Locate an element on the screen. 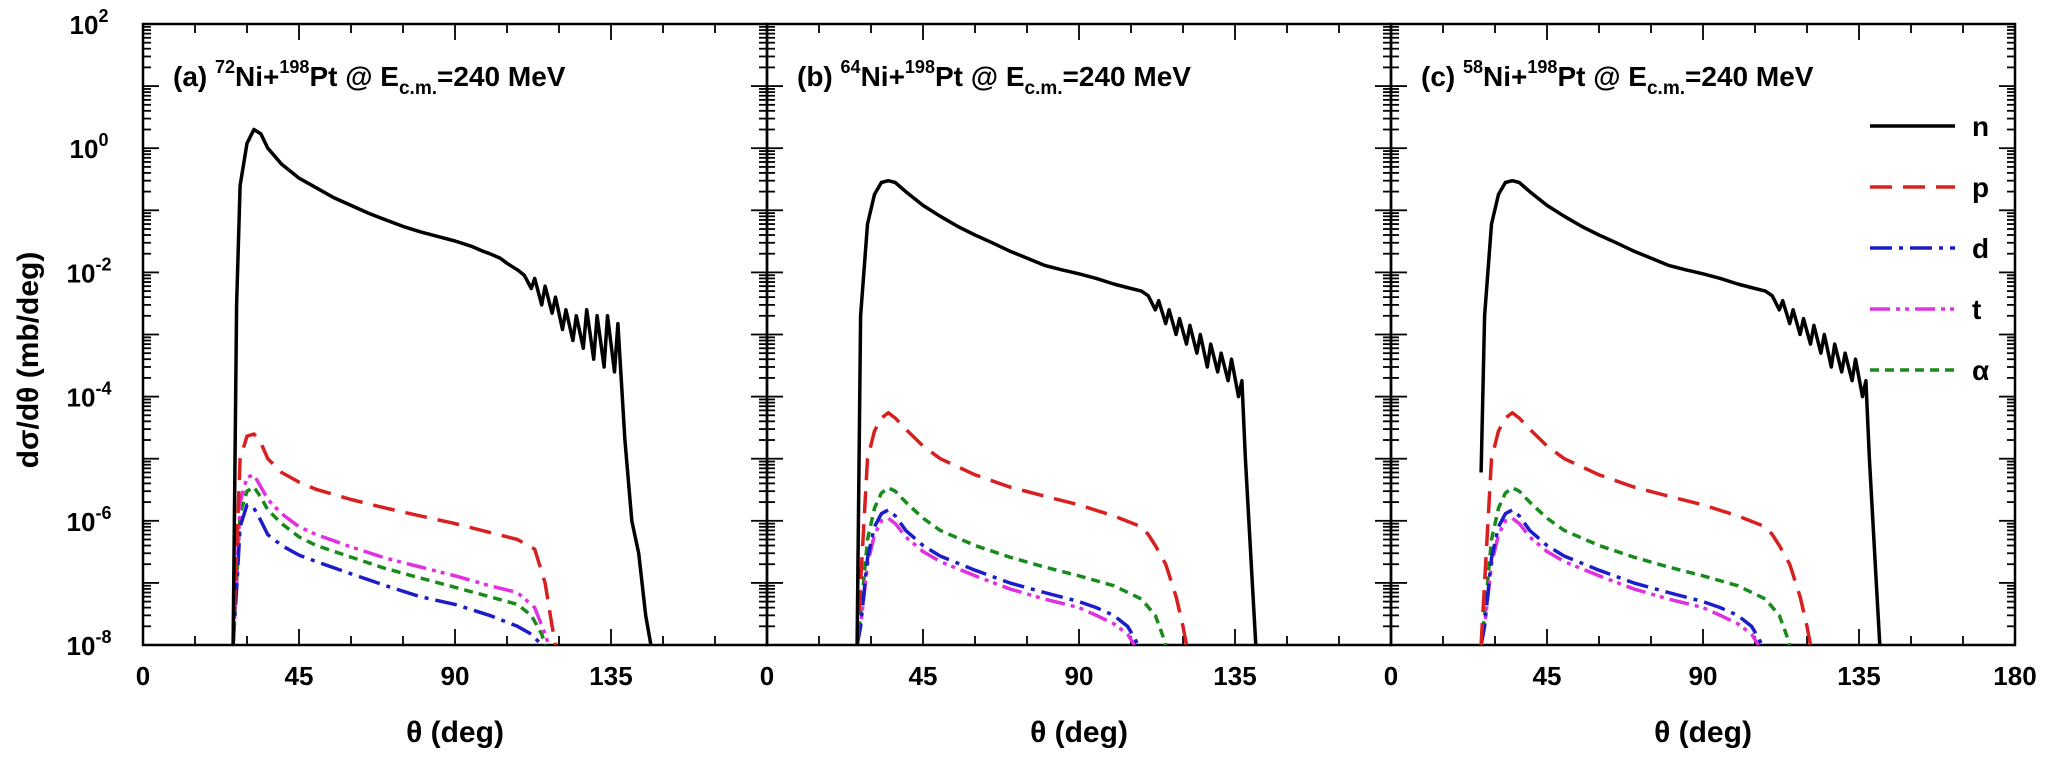 This screenshot has width=2046, height=758. legend-label-alpha: α is located at coordinates (1980, 370).